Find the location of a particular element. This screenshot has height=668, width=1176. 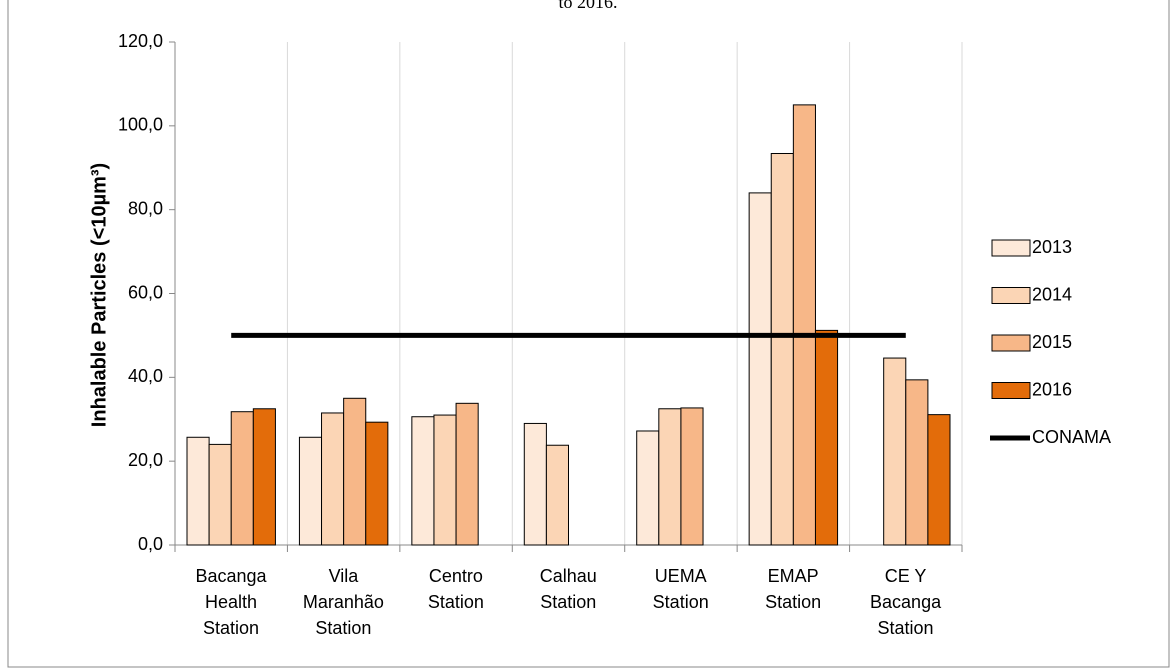

x-tick-label: Calhau Station is located at coordinates (568, 589).